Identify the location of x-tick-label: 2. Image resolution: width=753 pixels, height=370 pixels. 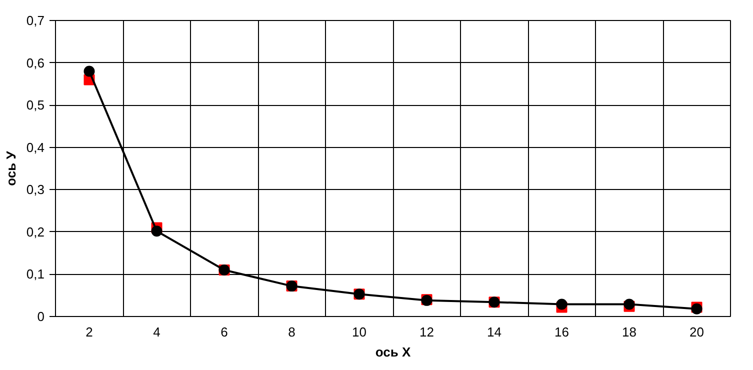
(89, 332).